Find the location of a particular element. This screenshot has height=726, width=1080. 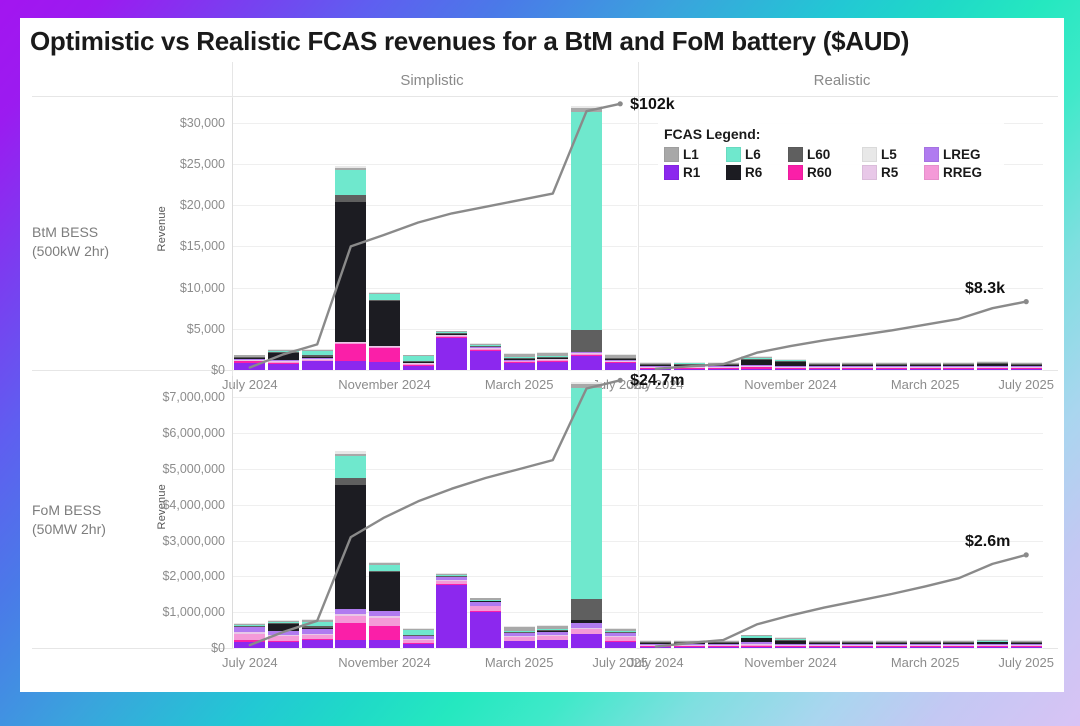

legend-row-l: L1 L6 L60 L5 LREG is located at coordinates (831, 154).